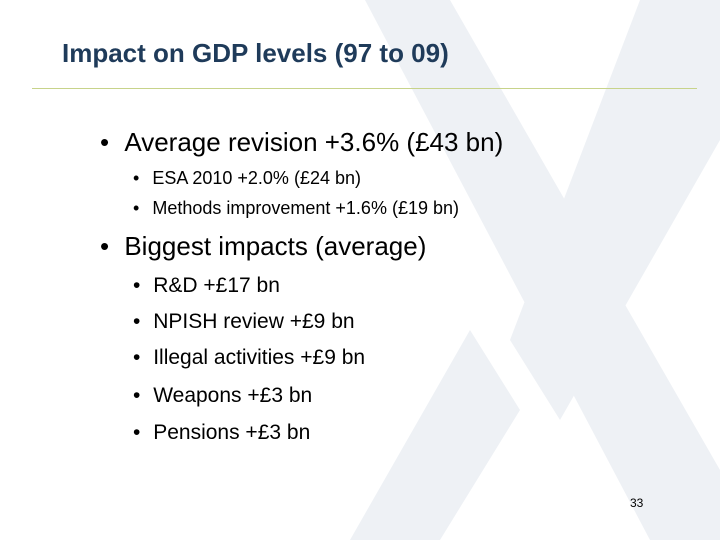 The width and height of the screenshot is (720, 540). What do you see at coordinates (314, 142) in the screenshot?
I see `bullet-text: Average revision +3.6% (£43 bn)` at bounding box center [314, 142].